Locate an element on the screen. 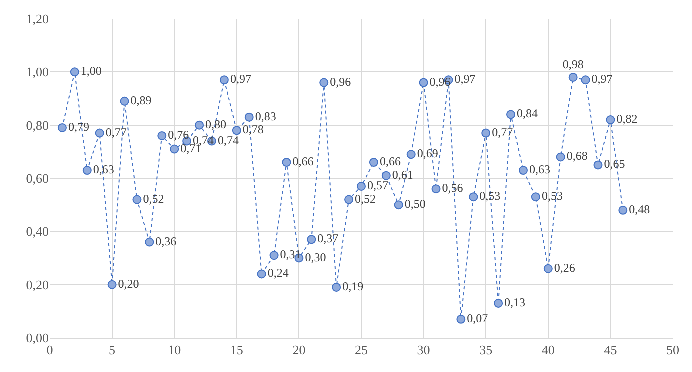  x-tick-label: 25 is located at coordinates (361, 350).